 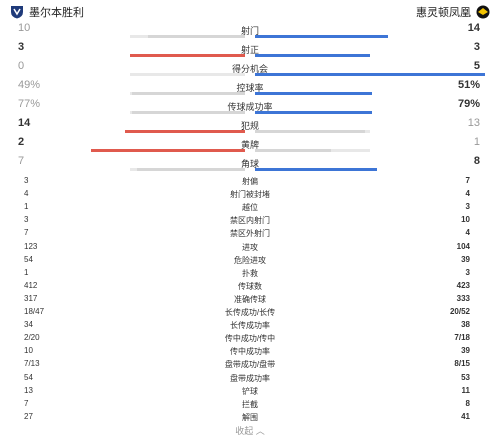 What do you see at coordinates (17, 12) in the screenshot?
I see `home-team-badge-icon` at bounding box center [17, 12].